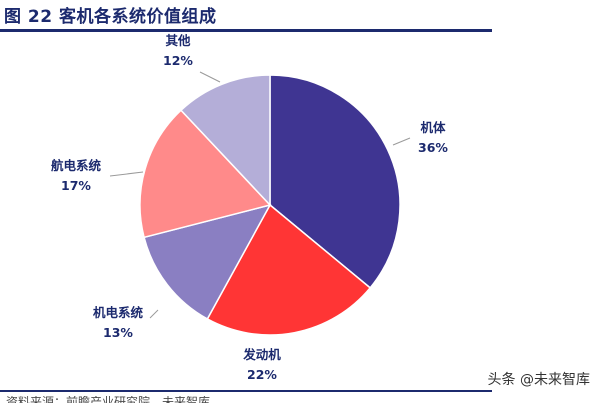 This screenshot has width=600, height=403. I want to click on slice-value-4: 12%, so click(178, 60).